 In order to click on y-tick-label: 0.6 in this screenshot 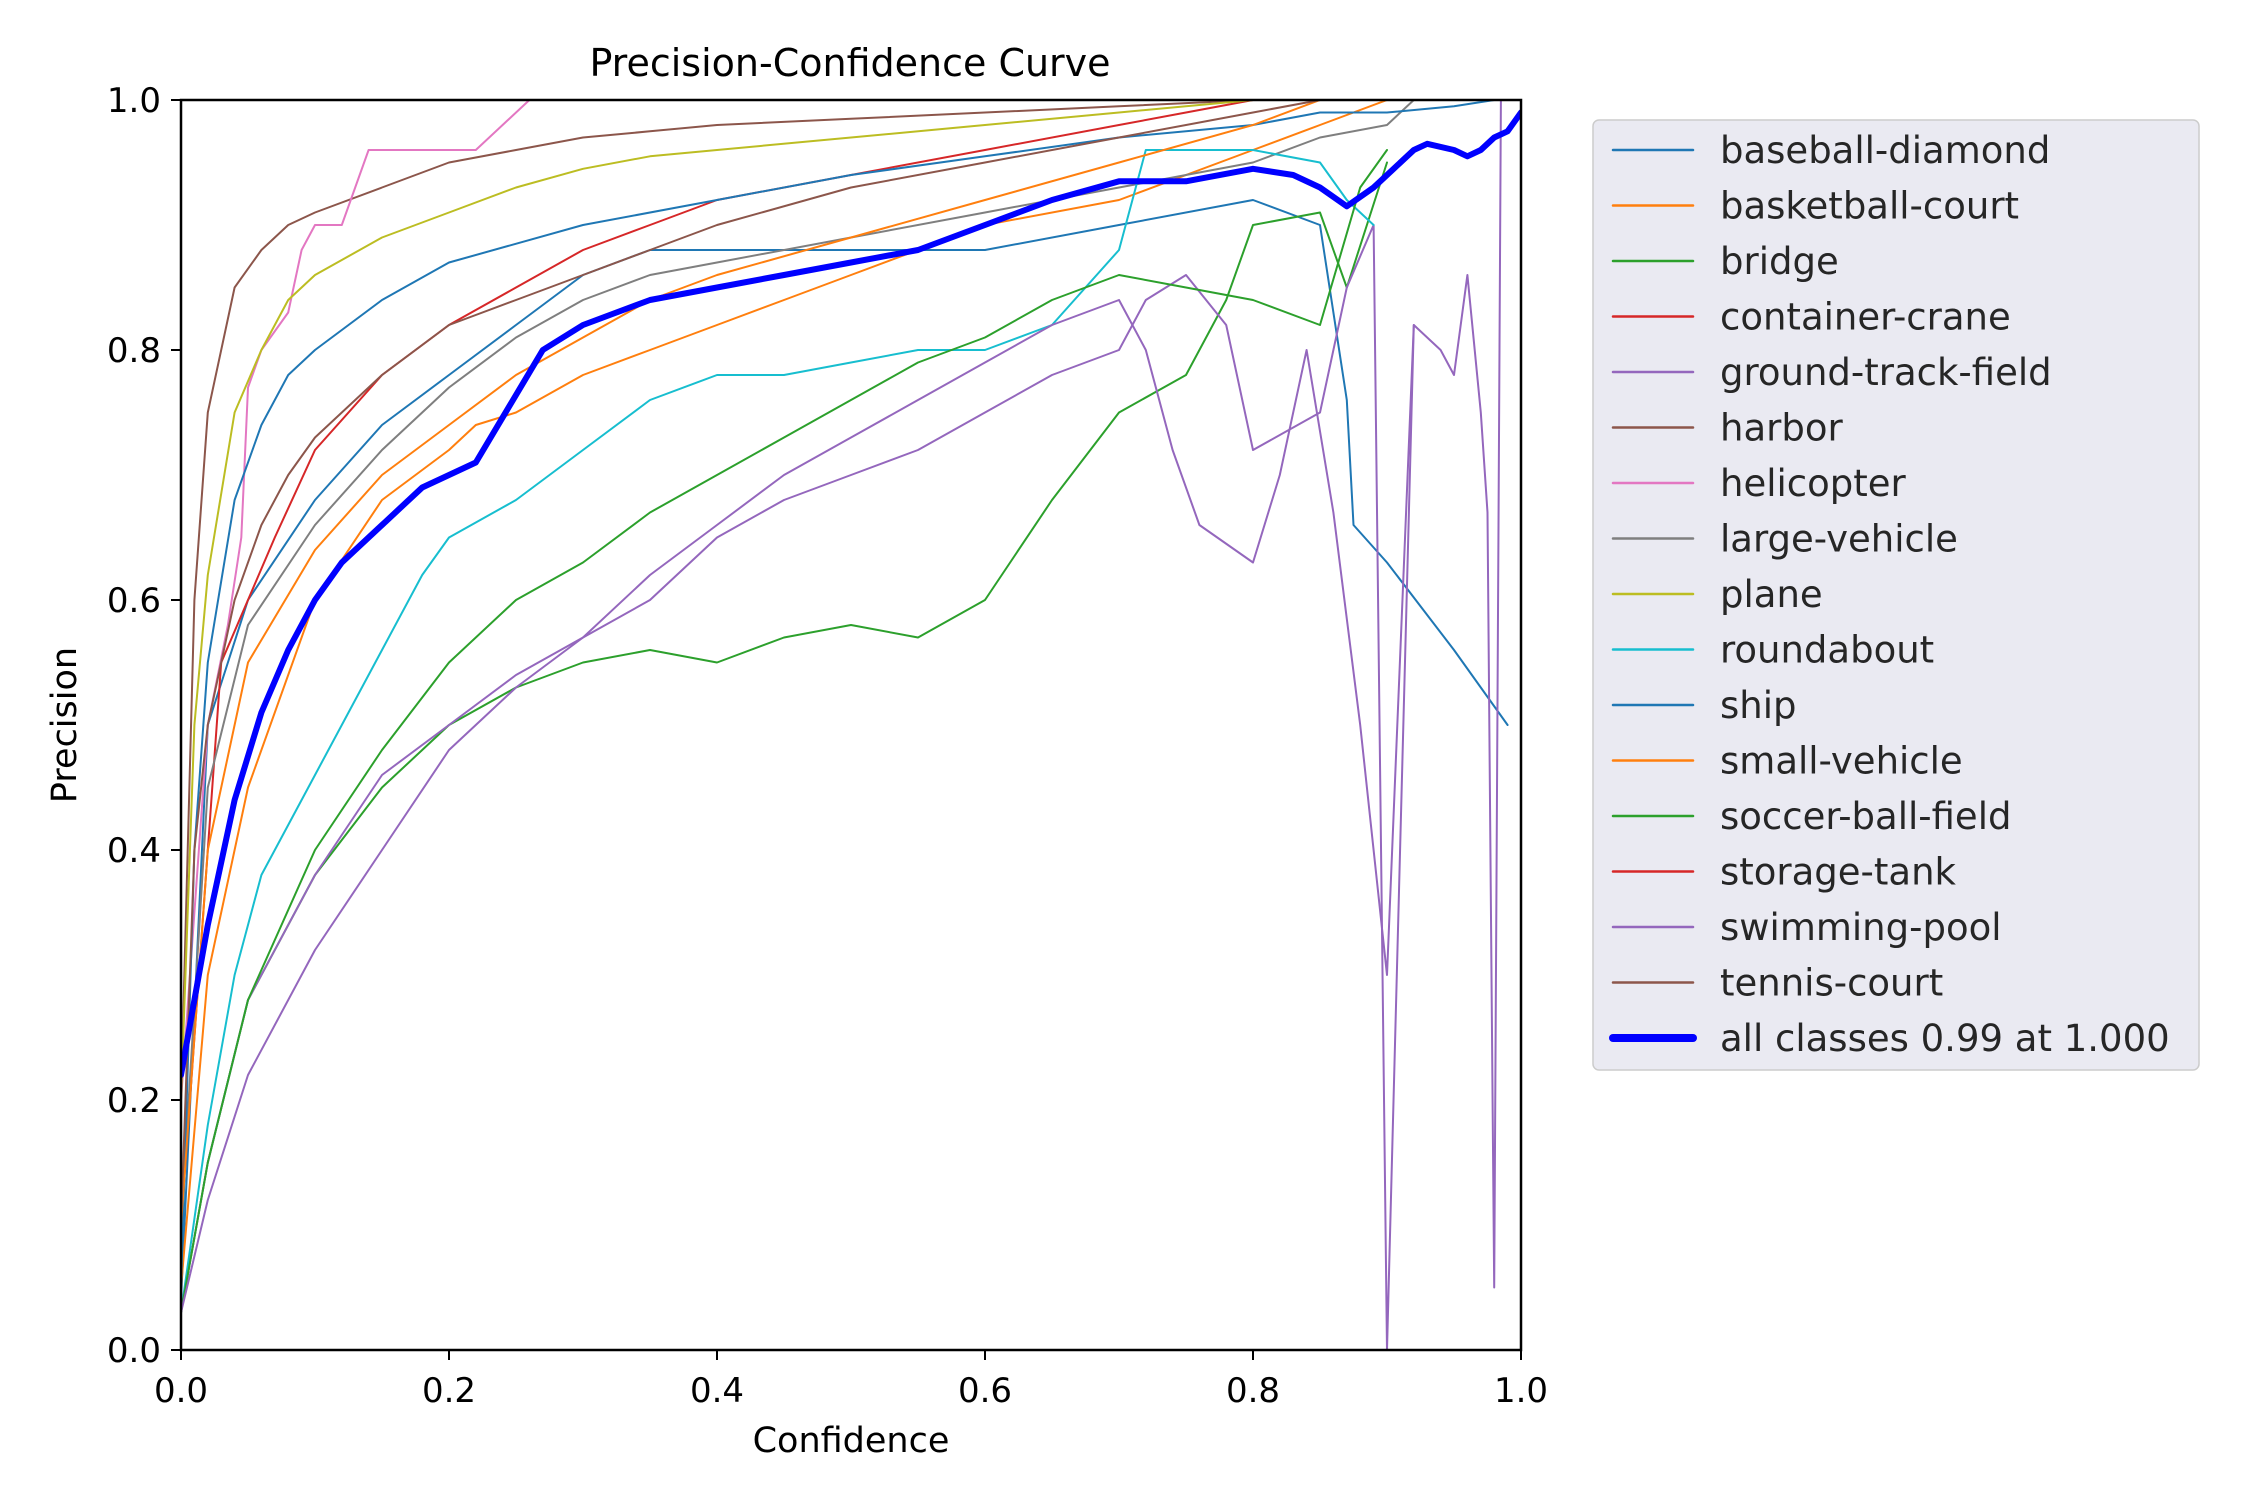, I will do `click(134, 601)`.